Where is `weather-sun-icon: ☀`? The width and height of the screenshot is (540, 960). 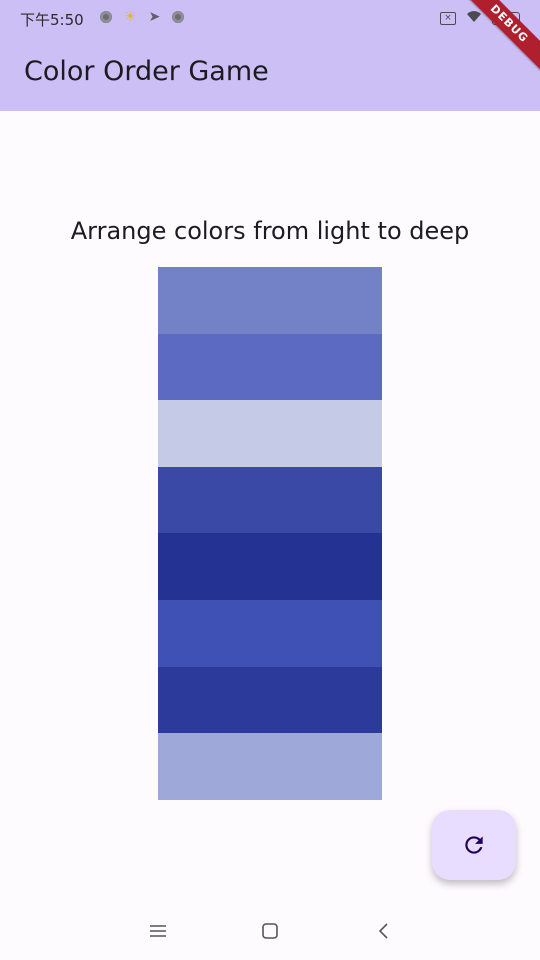 weather-sun-icon: ☀ is located at coordinates (130, 17).